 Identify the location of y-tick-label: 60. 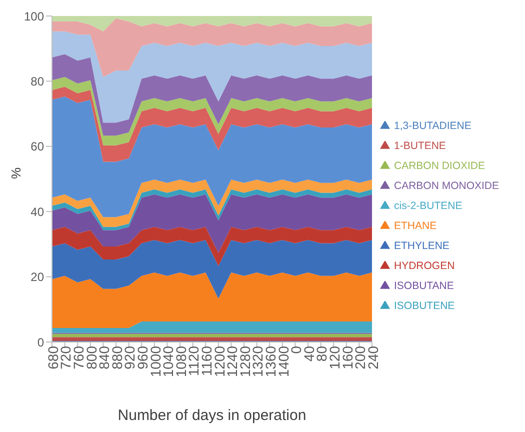
(37, 147).